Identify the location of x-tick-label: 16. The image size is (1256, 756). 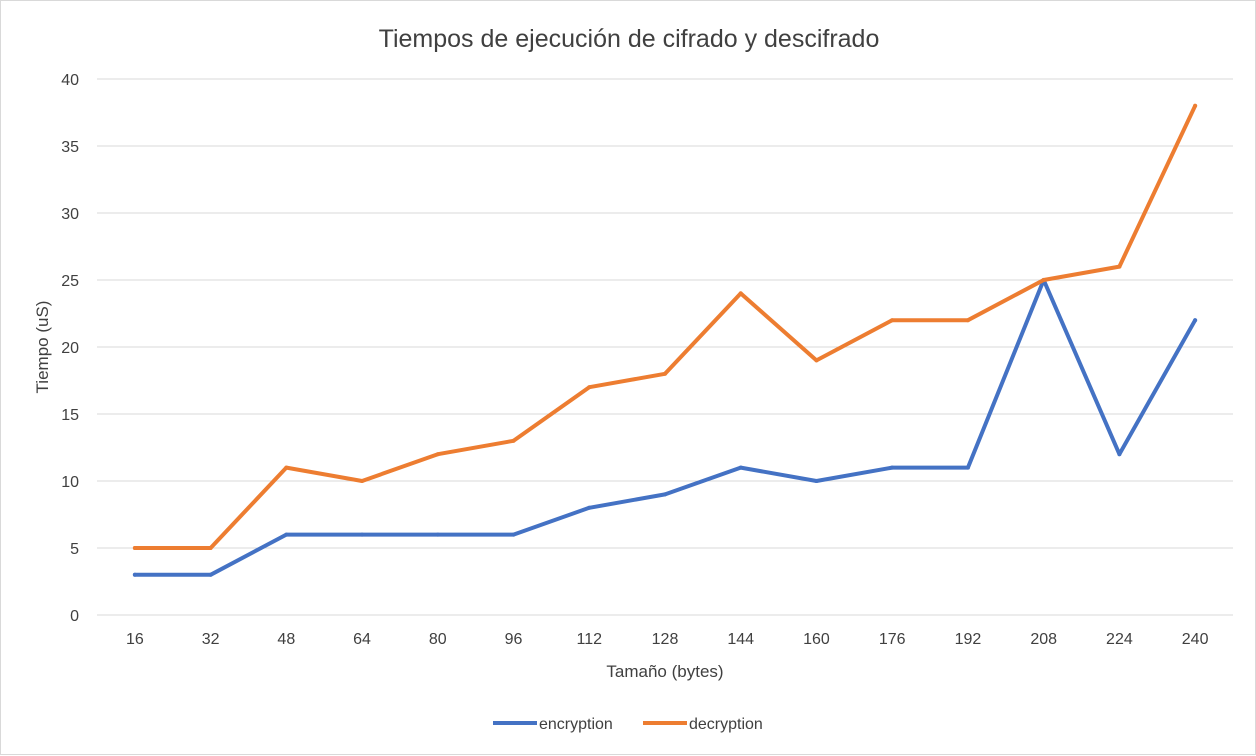
(135, 639).